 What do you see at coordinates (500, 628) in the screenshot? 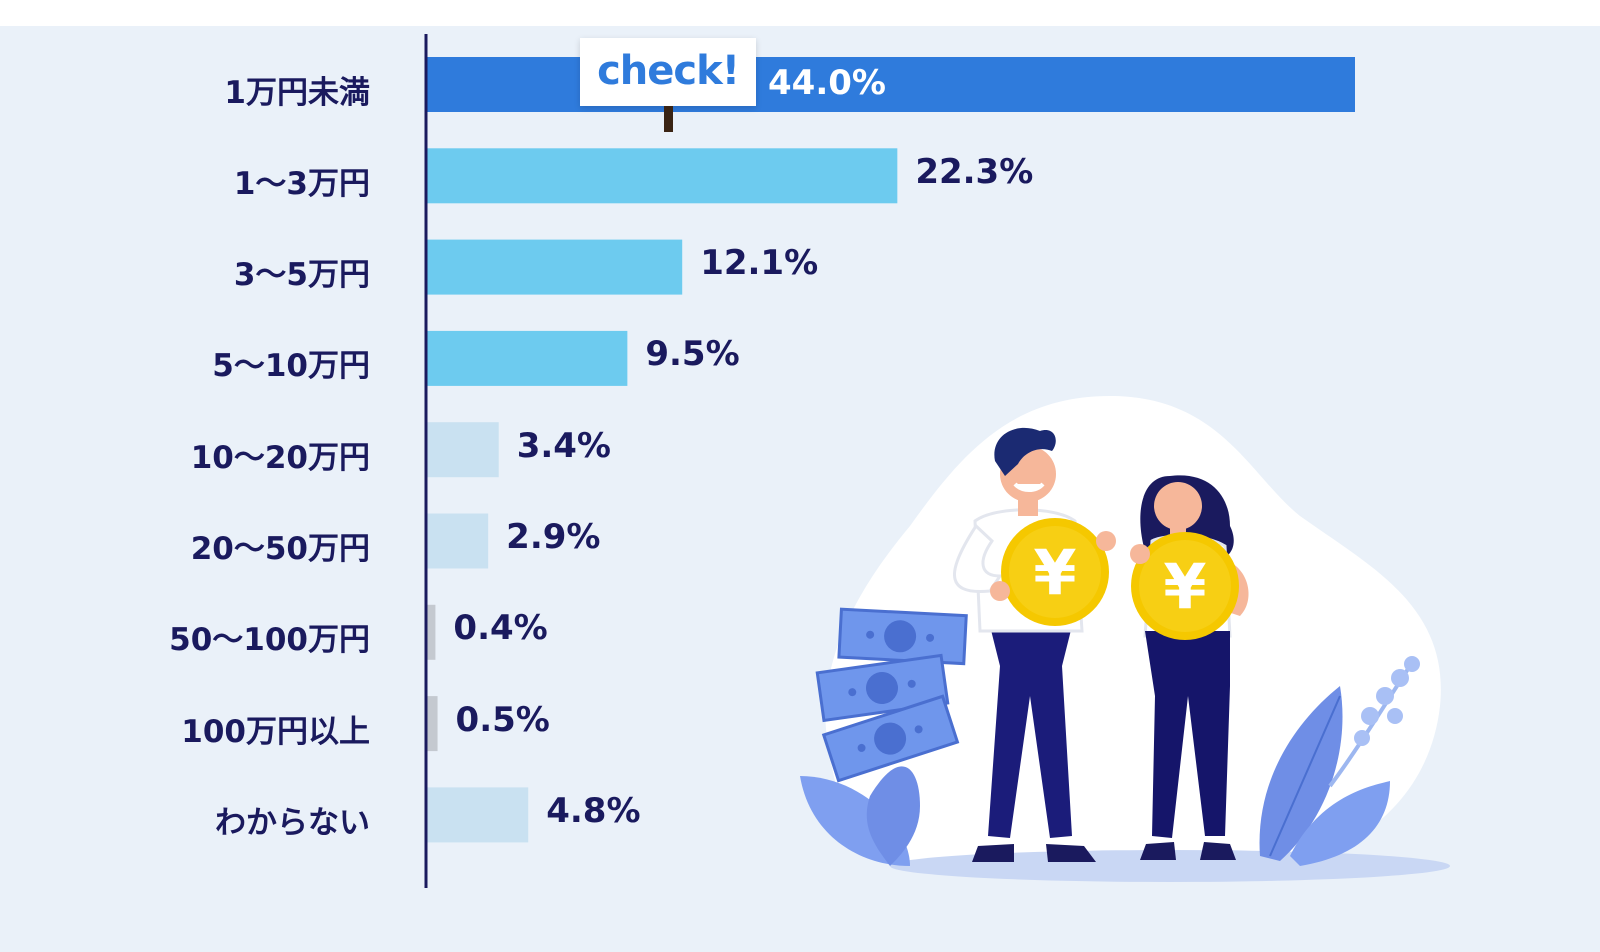
I see `value-label-6: 0.4%` at bounding box center [500, 628].